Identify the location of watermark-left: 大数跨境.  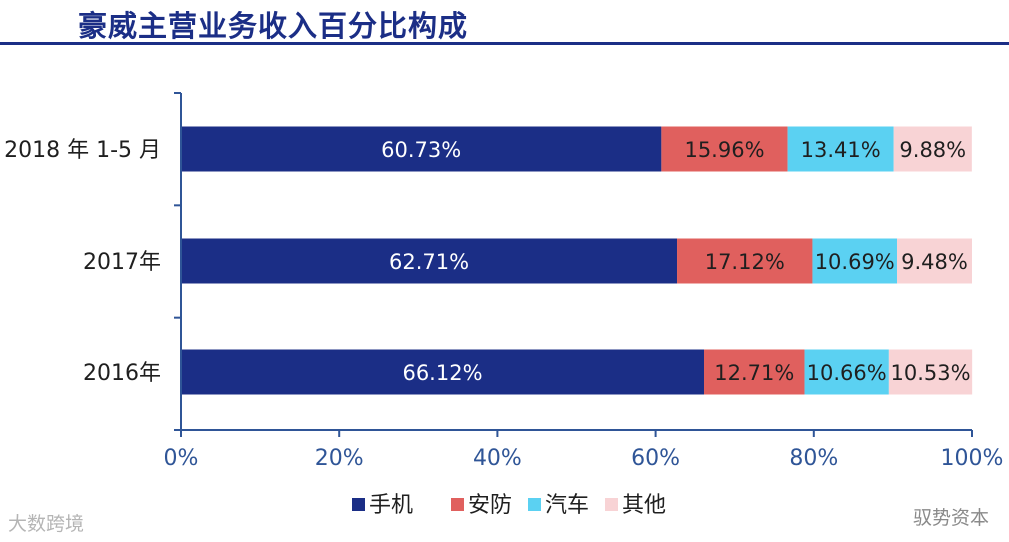
(46, 524).